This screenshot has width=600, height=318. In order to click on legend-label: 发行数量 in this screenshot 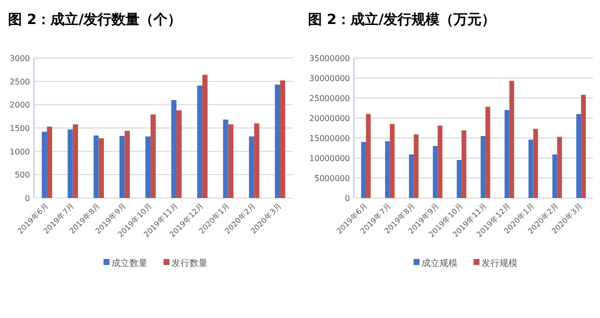, I will do `click(190, 263)`.